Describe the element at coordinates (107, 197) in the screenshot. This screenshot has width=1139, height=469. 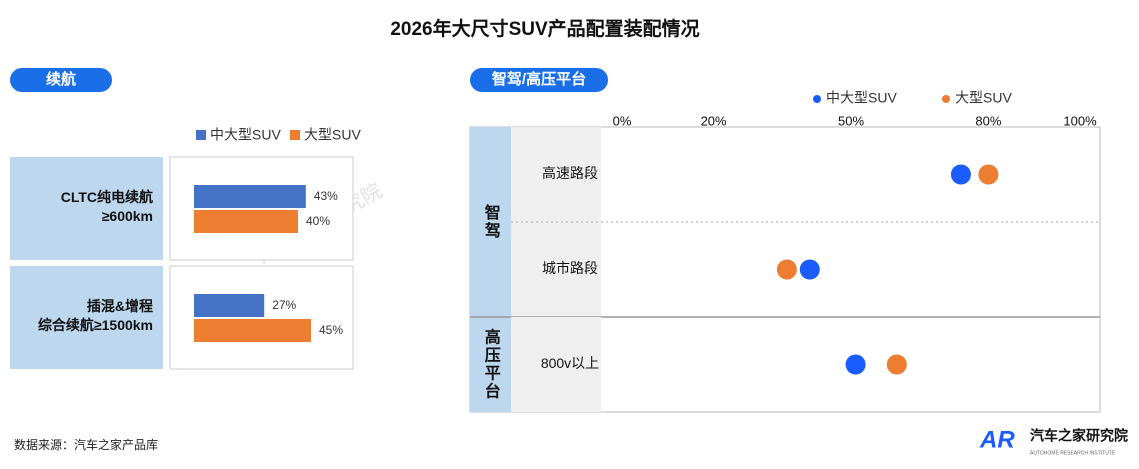
I see `category-label: CLTC纯电续航` at that location.